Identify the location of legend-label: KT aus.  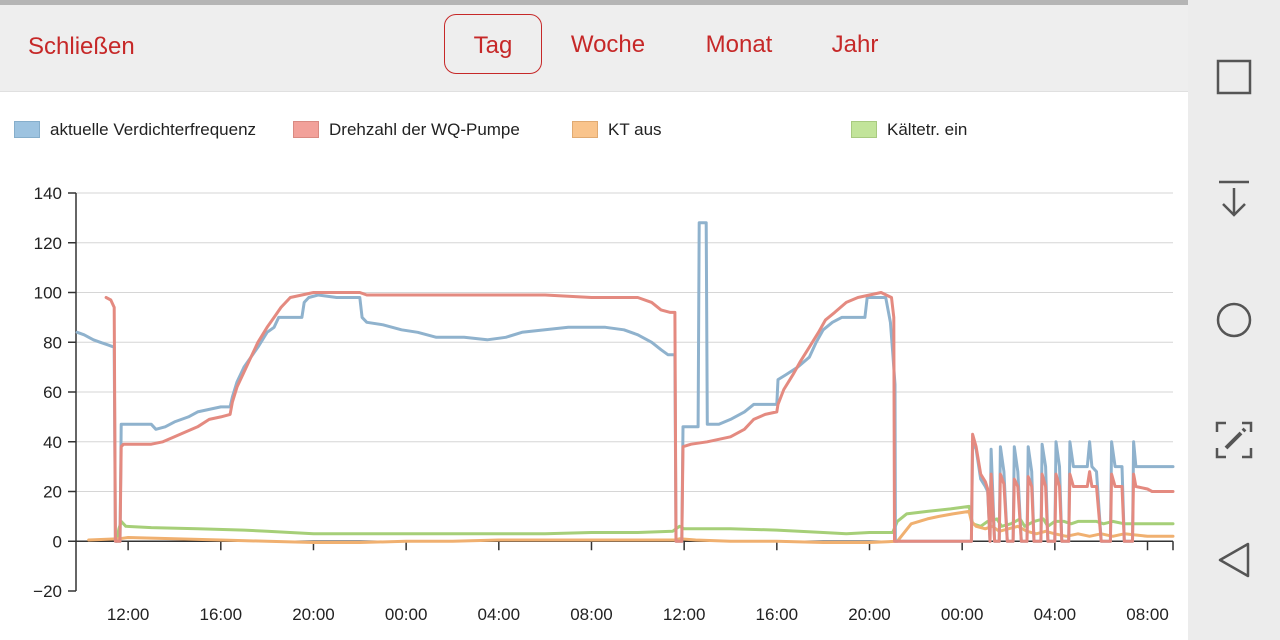
(635, 129).